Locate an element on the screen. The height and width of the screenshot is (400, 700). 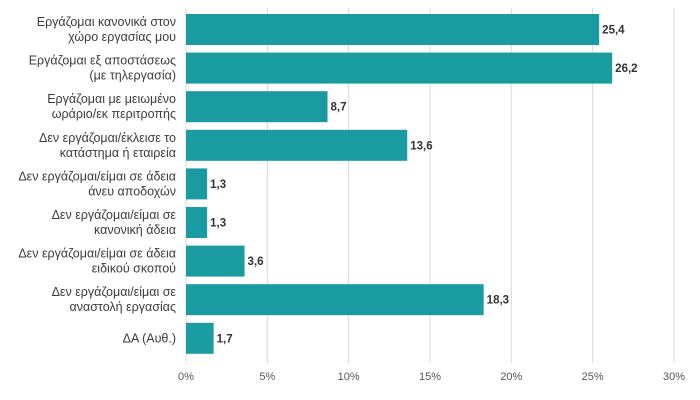
category-label-line: Εργάζομαι με μειωμένο is located at coordinates (111, 99).